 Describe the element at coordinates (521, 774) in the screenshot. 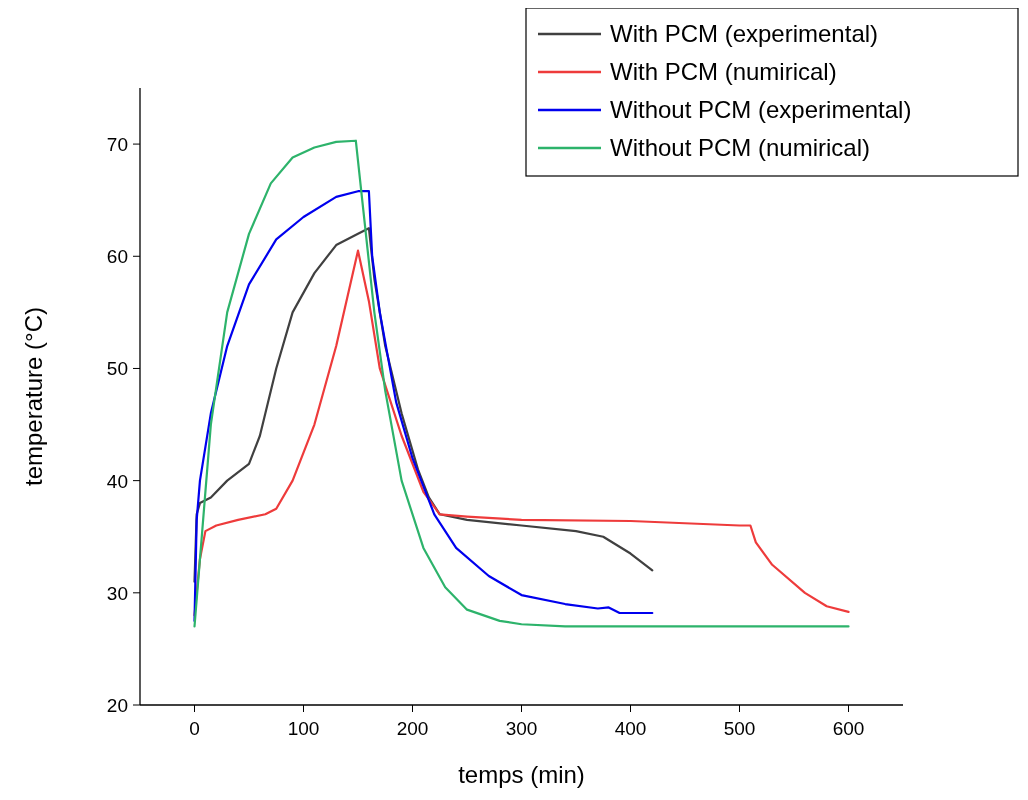

I see `x-axis-title: temps (min)` at that location.